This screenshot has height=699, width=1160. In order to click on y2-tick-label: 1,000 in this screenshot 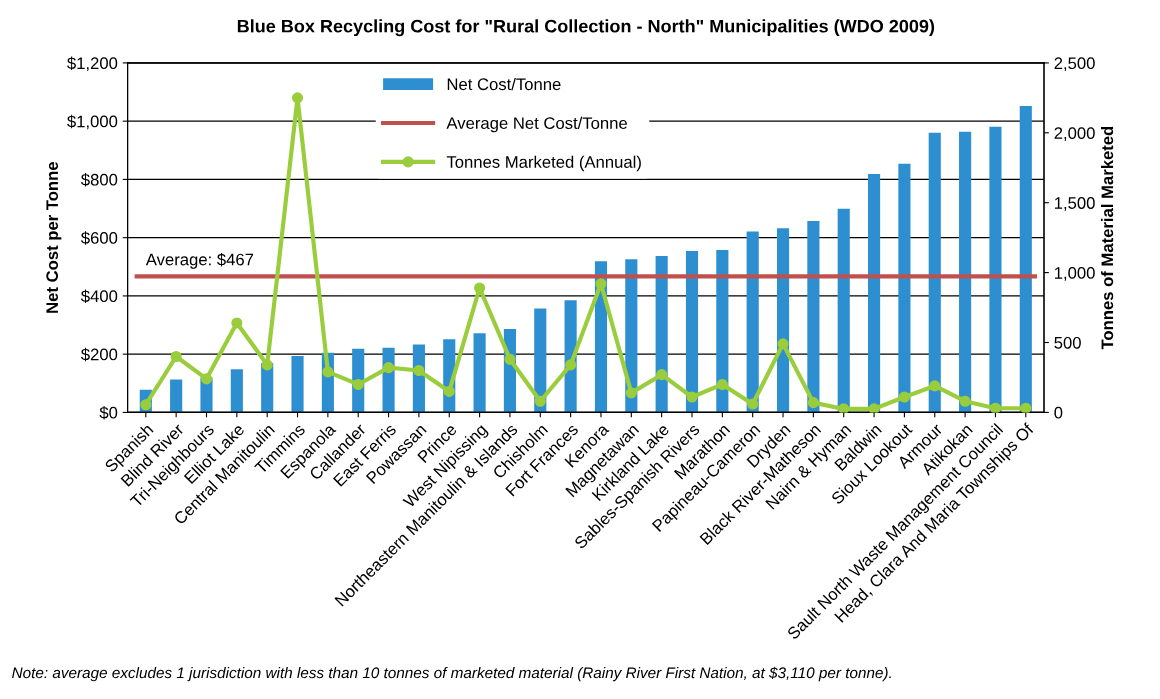, I will do `click(1074, 274)`.